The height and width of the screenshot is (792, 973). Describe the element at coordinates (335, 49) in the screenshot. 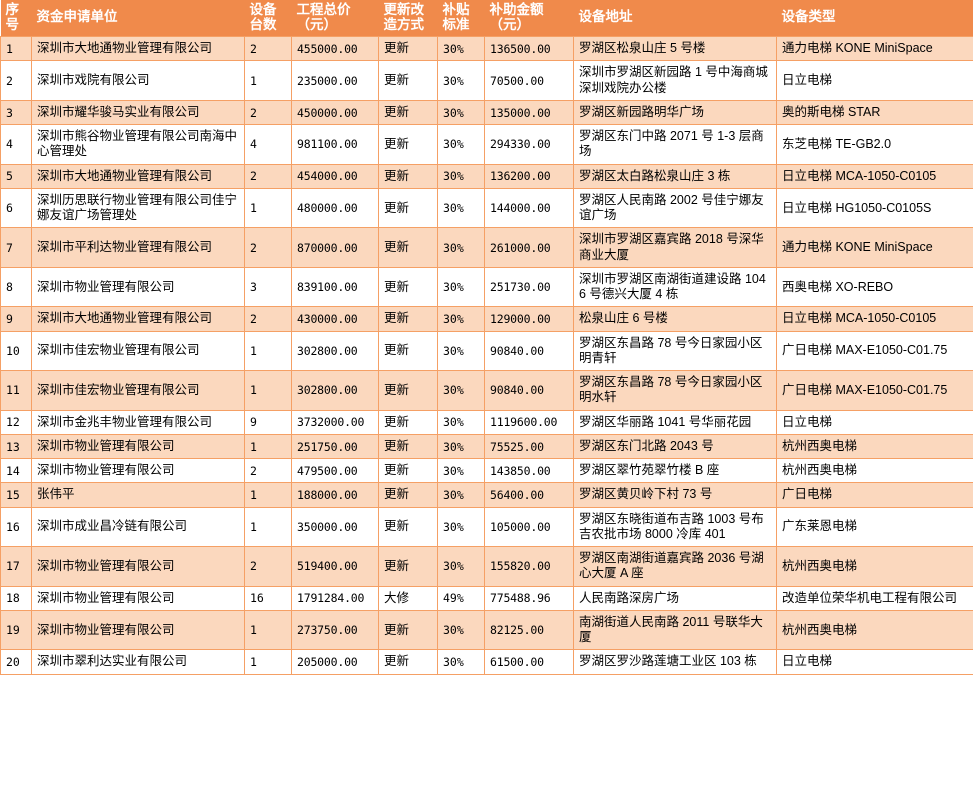

I see `cell-total: 455000.00` at that location.